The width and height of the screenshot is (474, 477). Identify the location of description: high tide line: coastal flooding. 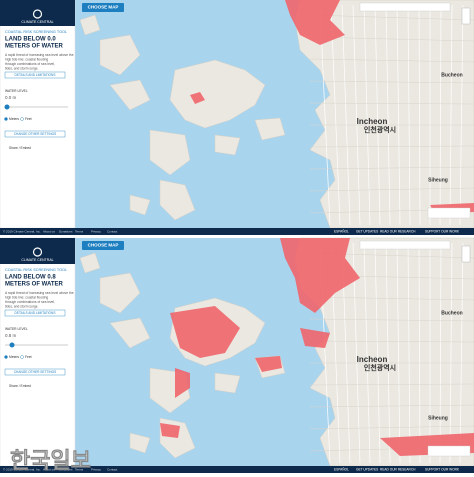
(26, 297).